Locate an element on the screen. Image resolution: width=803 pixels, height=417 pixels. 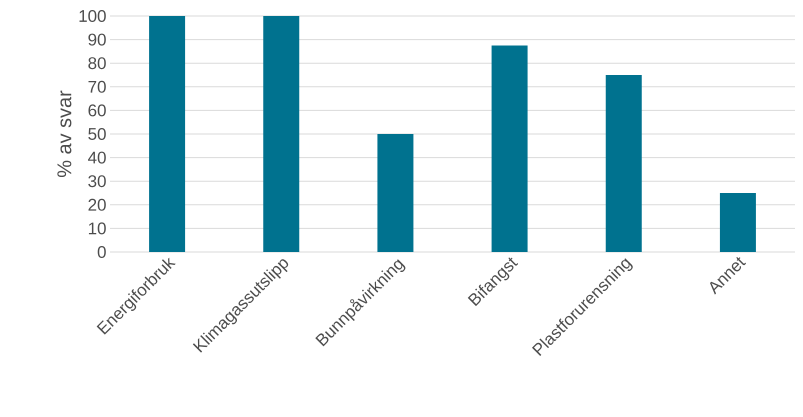
y-axis-title: % av svar is located at coordinates (64, 134).